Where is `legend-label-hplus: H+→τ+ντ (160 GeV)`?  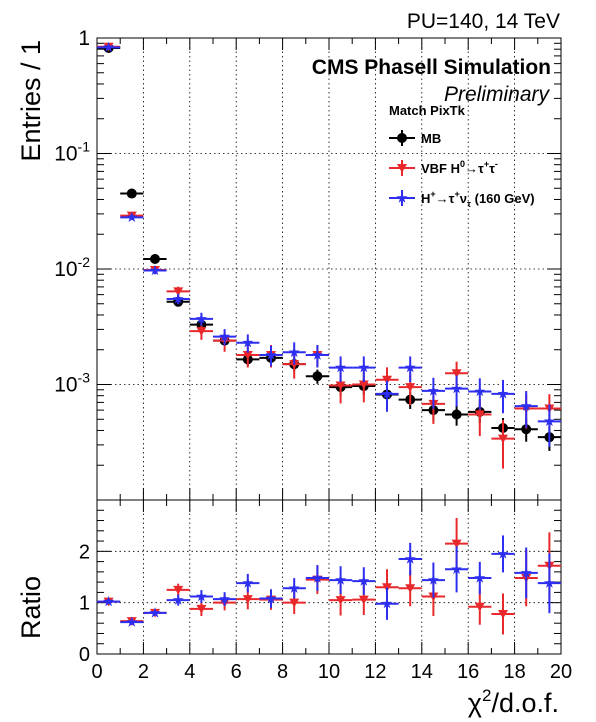 legend-label-hplus: H+→τ+ντ (160 GeV) is located at coordinates (478, 199).